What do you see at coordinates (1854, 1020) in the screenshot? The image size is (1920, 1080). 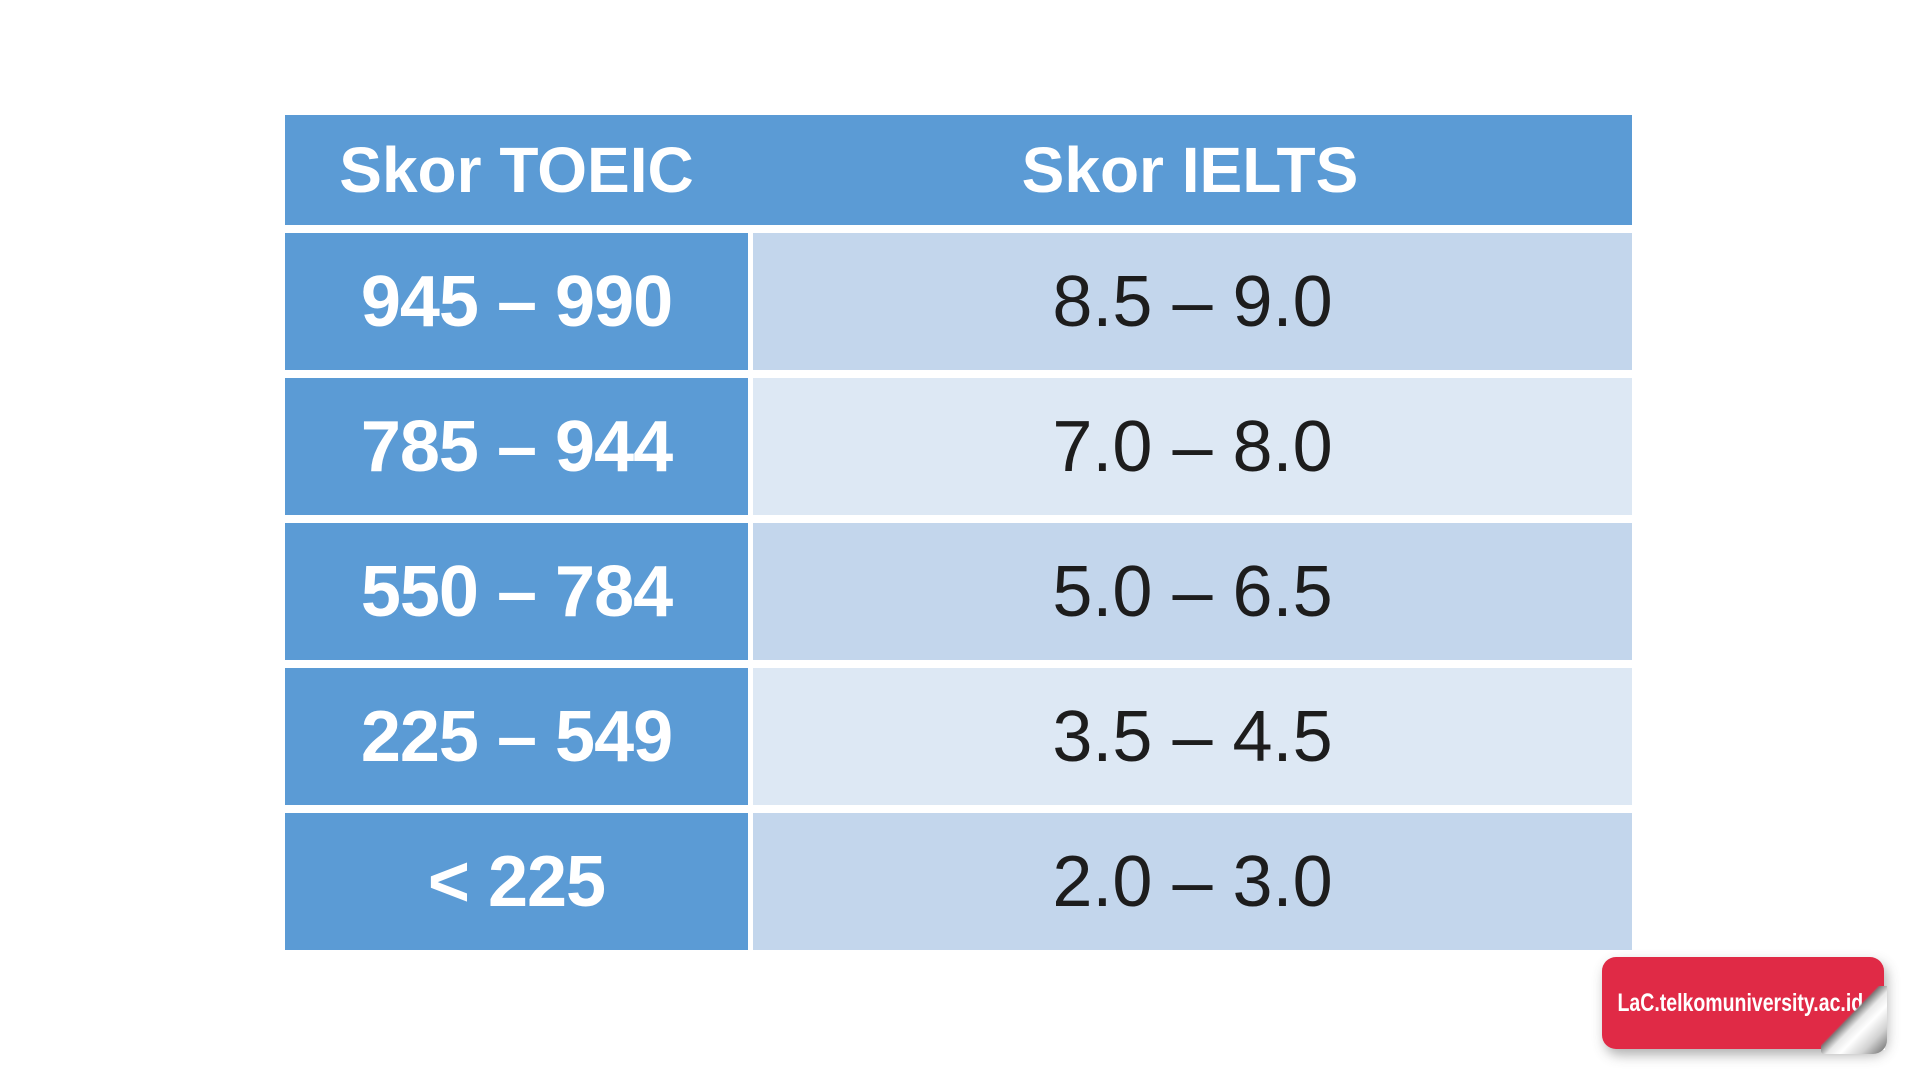 I see `page-curl-icon` at bounding box center [1854, 1020].